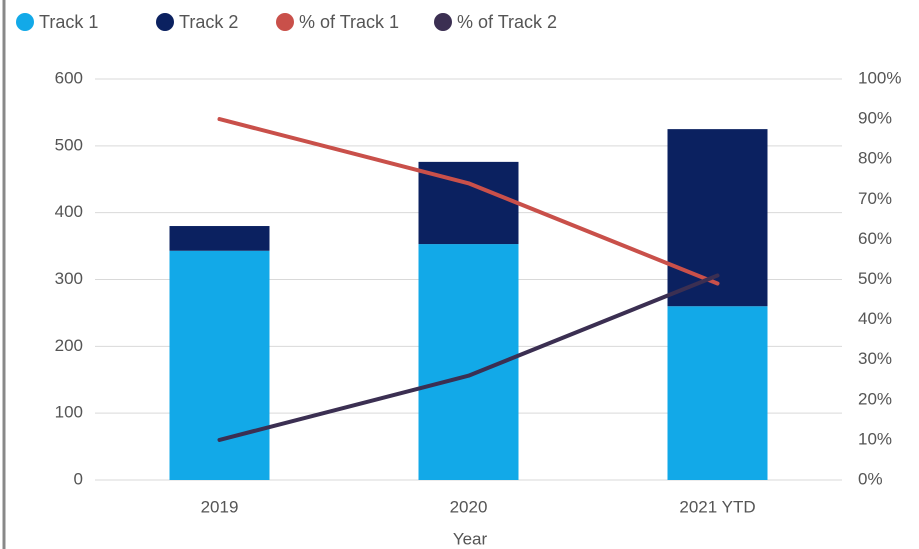 The height and width of the screenshot is (549, 919). I want to click on y2-tick-label: 40%, so click(875, 318).